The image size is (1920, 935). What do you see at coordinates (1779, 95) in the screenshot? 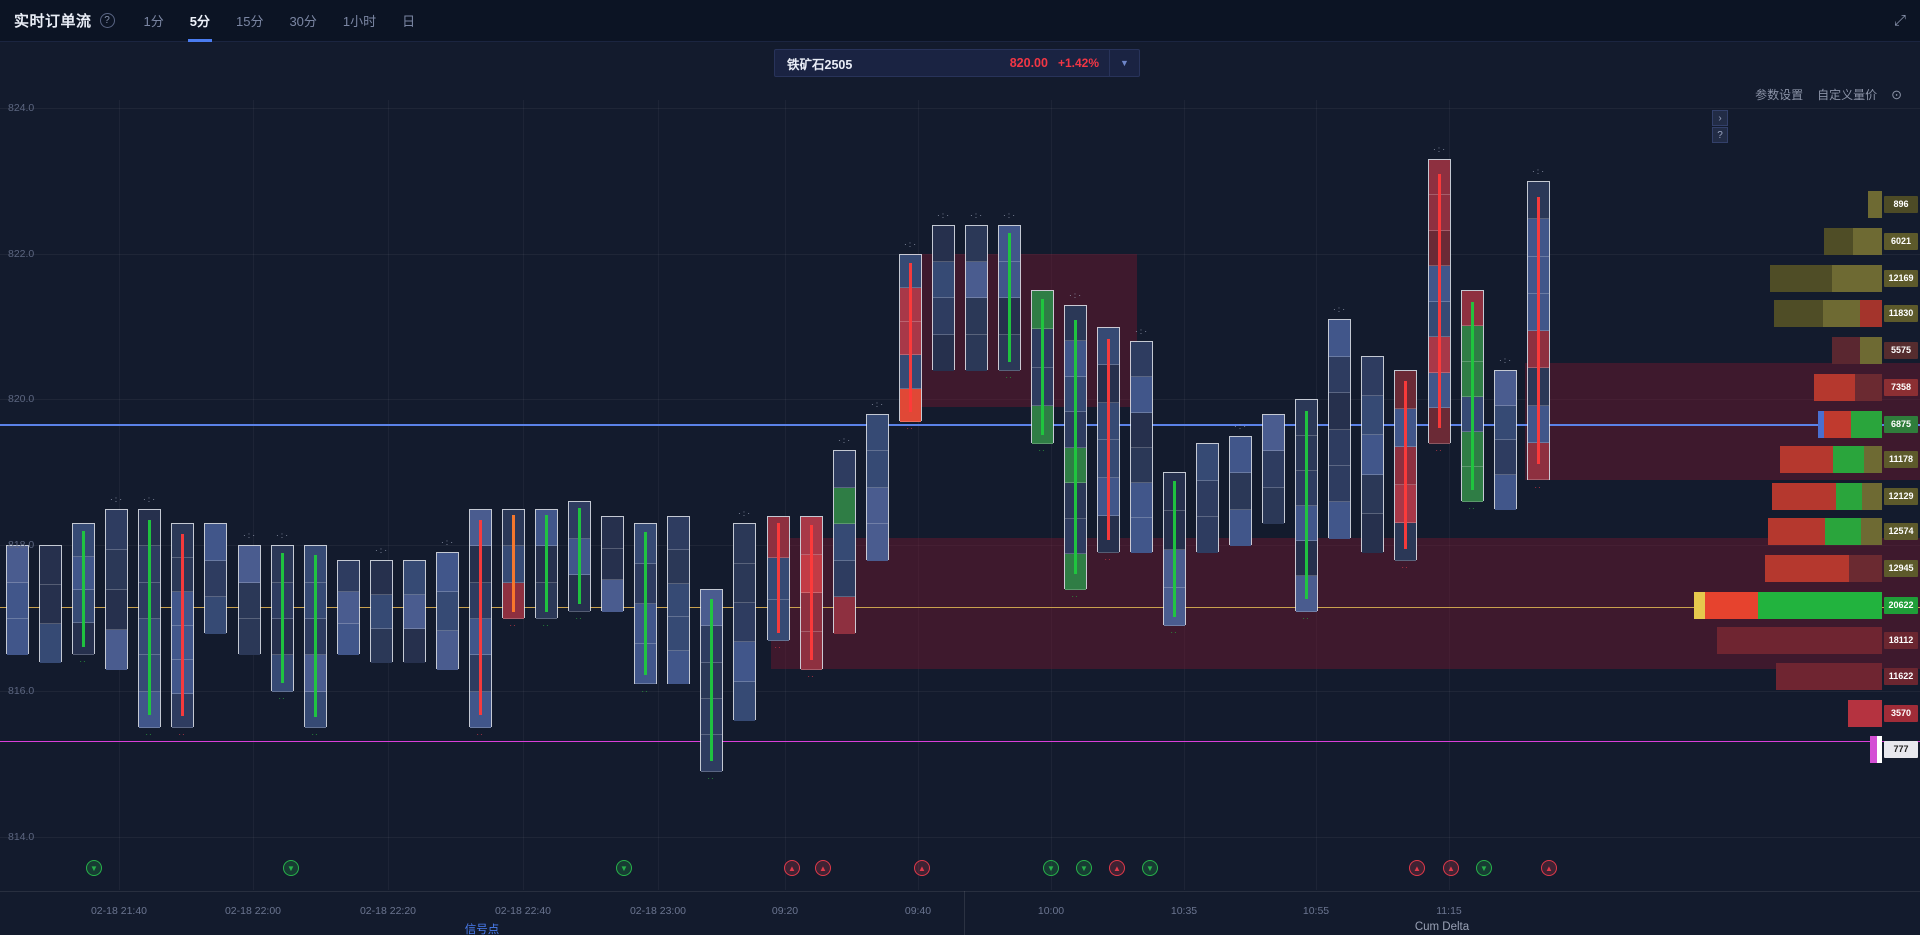
I see `param-settings-link: 参数设置` at bounding box center [1779, 95].